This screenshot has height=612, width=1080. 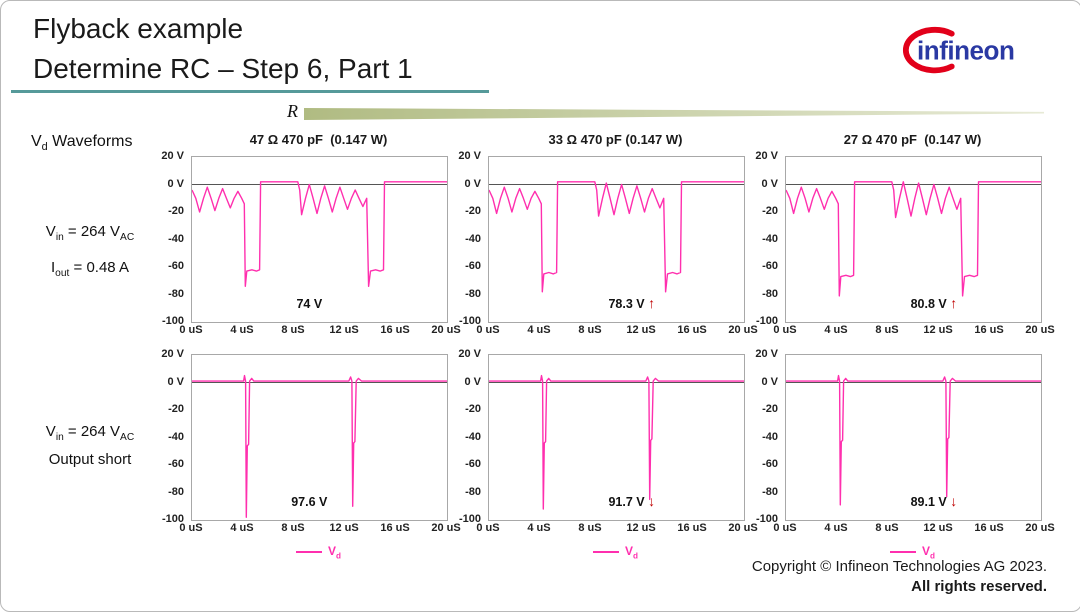 What do you see at coordinates (913, 437) in the screenshot?
I see `plot-area: 89.1 V ↓` at bounding box center [913, 437].